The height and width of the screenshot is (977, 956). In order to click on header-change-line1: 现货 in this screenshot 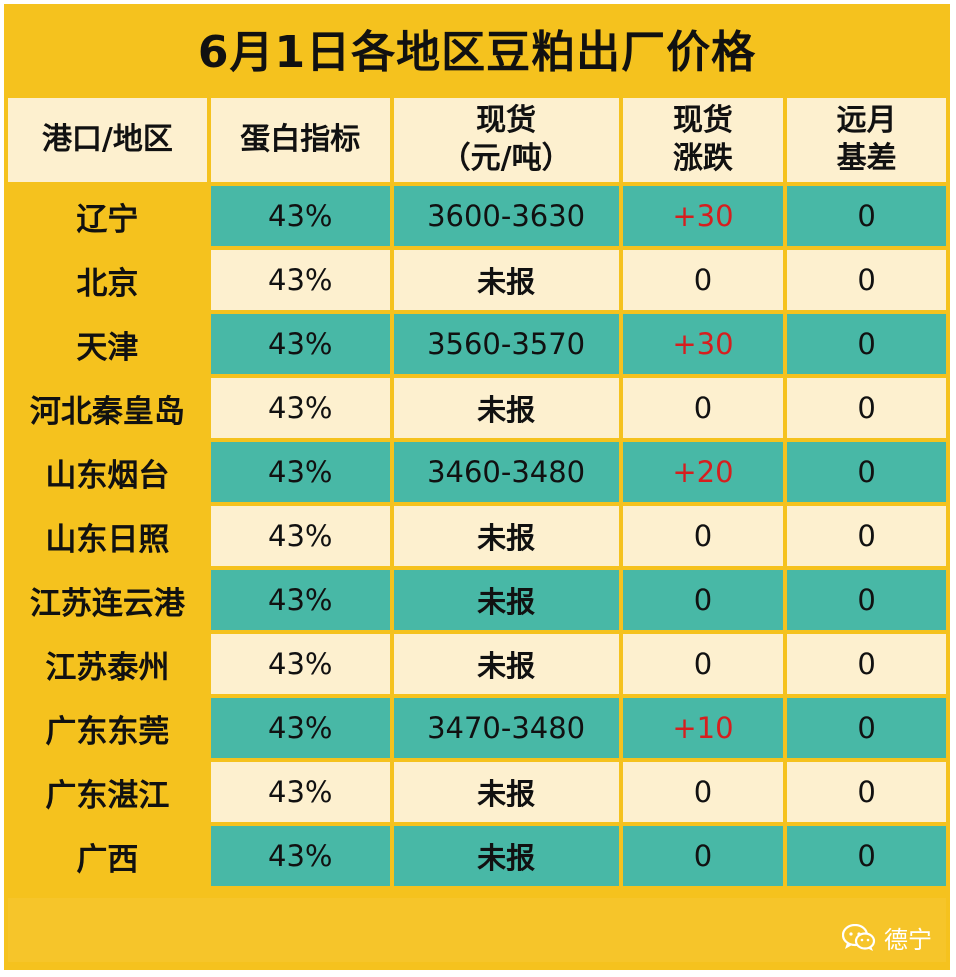, I will do `click(702, 120)`.